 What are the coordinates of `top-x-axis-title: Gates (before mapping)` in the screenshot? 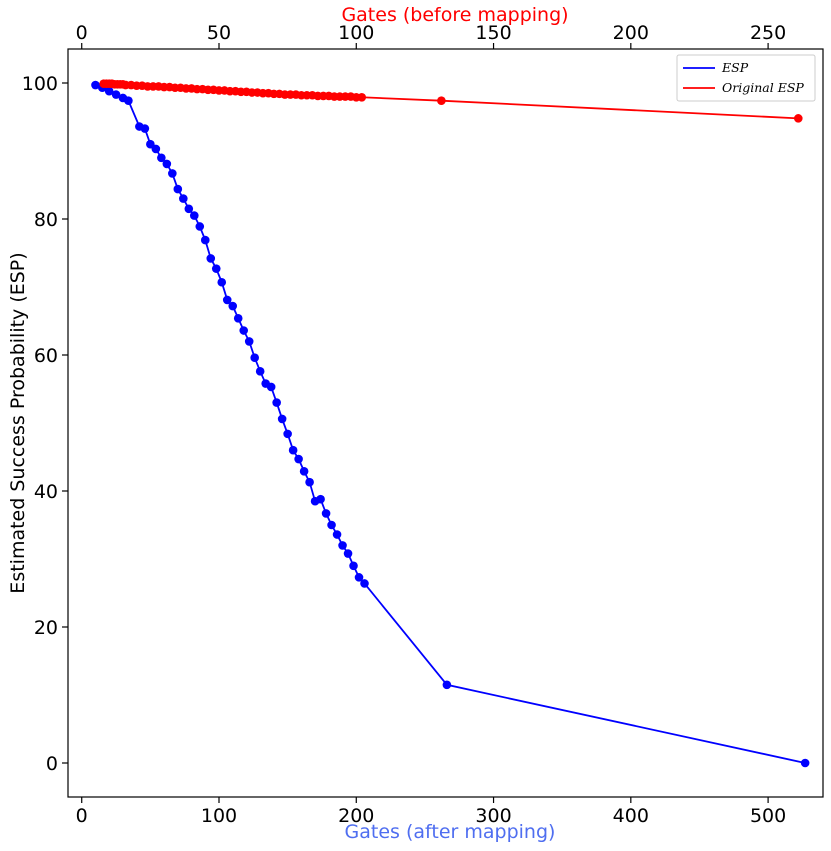 It's located at (454, 15).